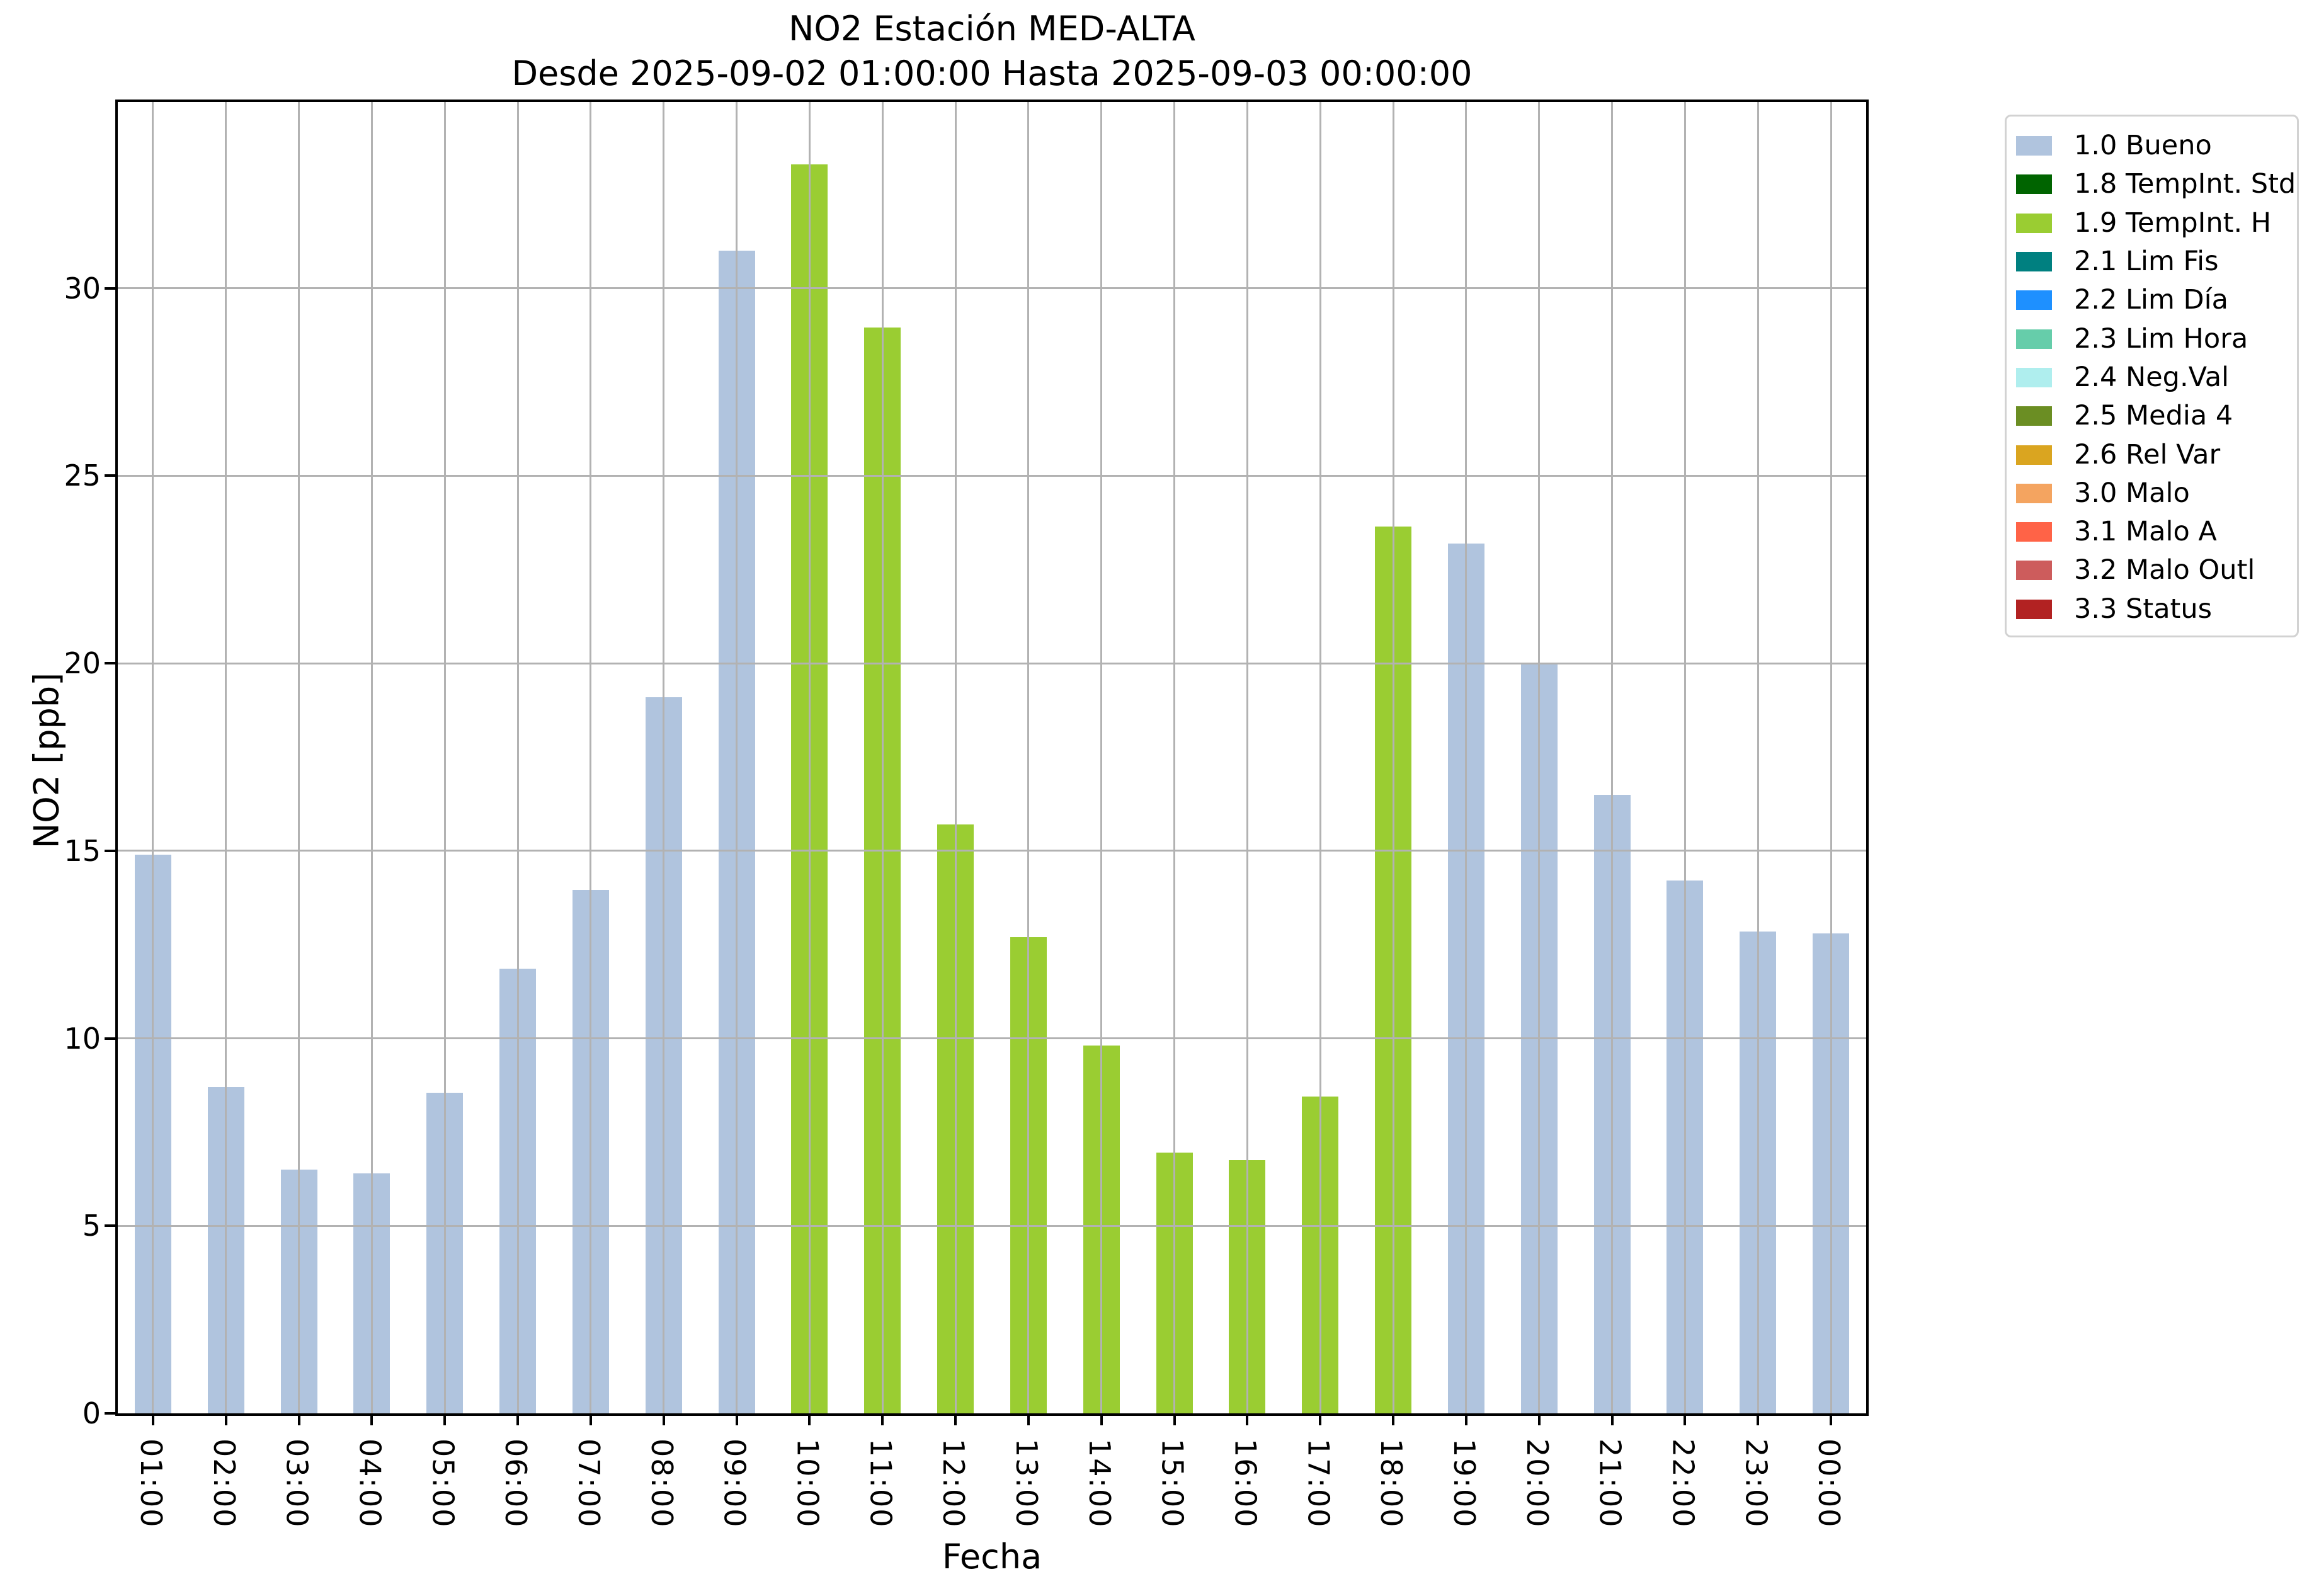 This screenshot has width=2319, height=1596. Describe the element at coordinates (2156, 146) in the screenshot. I see `legend-item: 1.0 Bueno` at that location.